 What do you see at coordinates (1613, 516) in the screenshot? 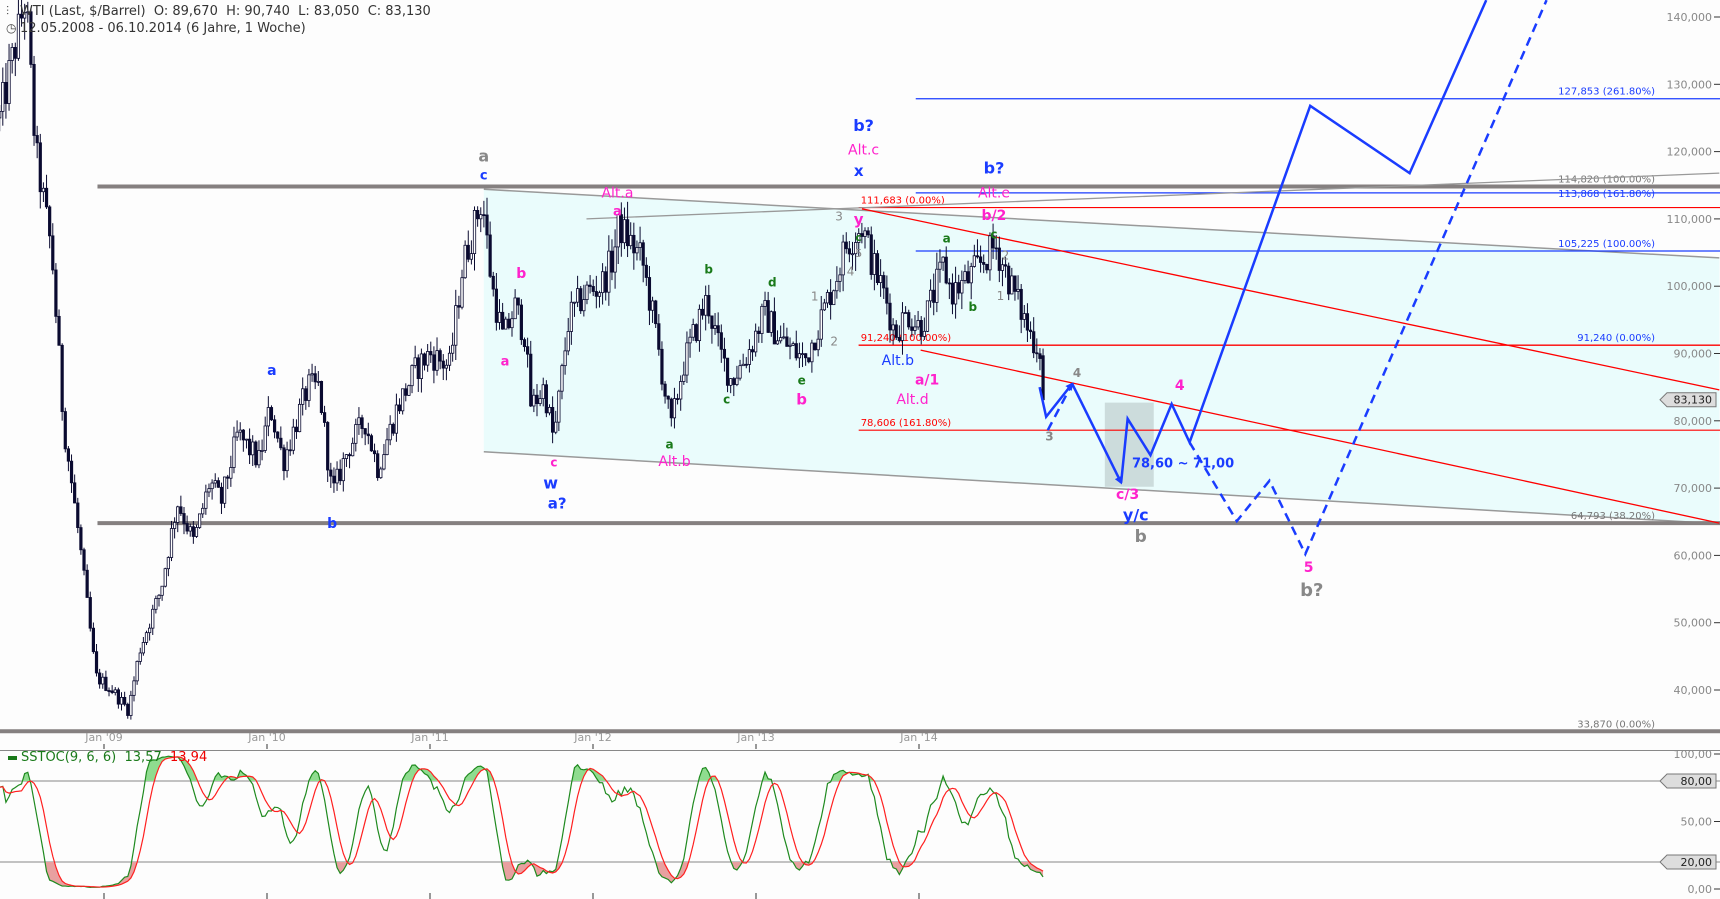
I see `level-label: 64,793 (38.20%)` at bounding box center [1613, 516].